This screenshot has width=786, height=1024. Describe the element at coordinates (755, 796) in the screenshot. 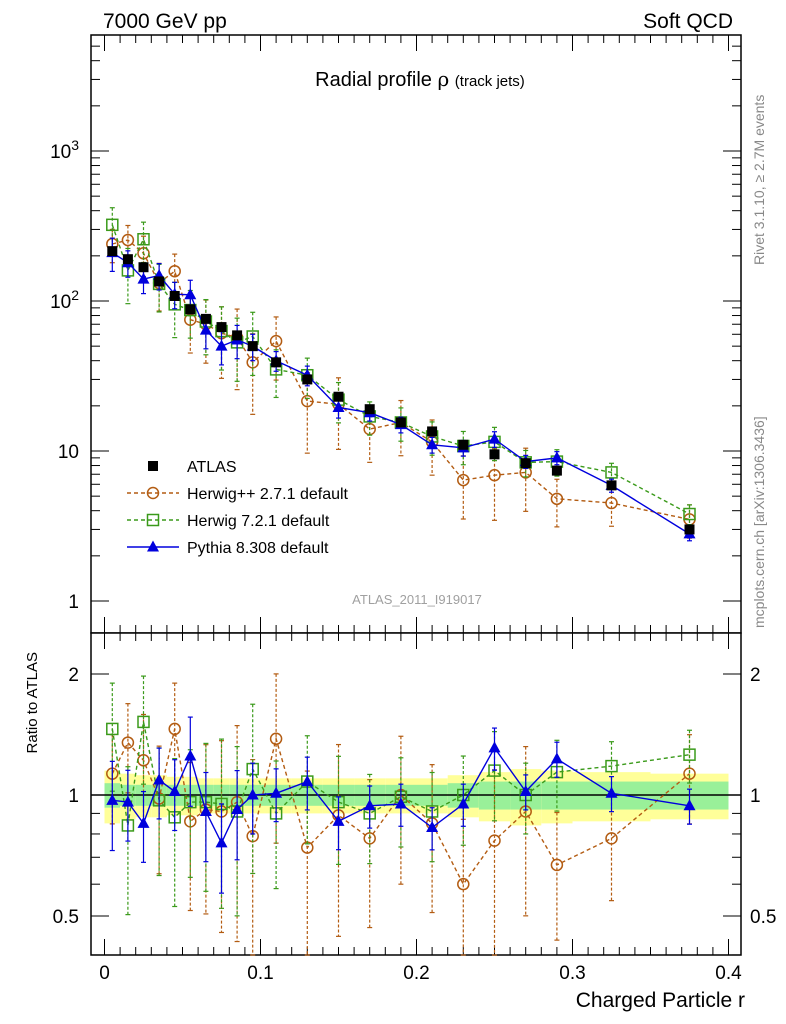

I see `ratio-y-tick-label-right: 1` at that location.